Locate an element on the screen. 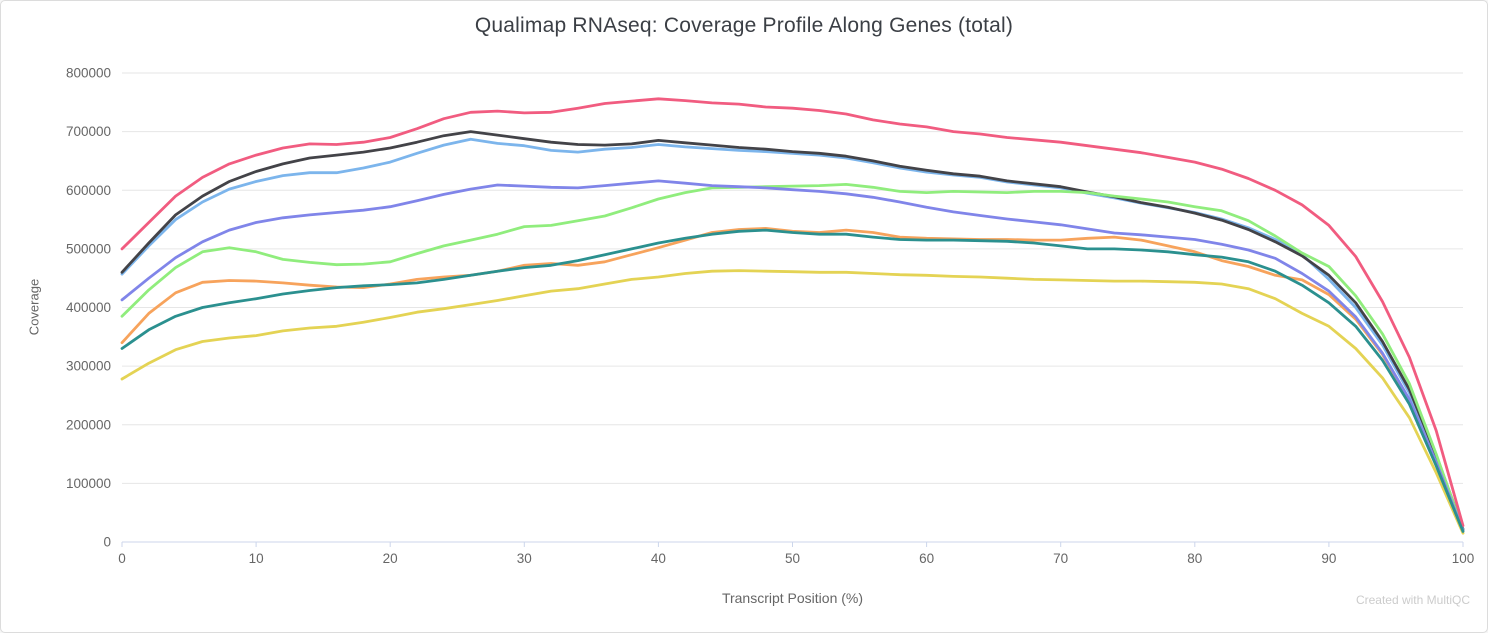  x-tick-label: 20 is located at coordinates (390, 558).